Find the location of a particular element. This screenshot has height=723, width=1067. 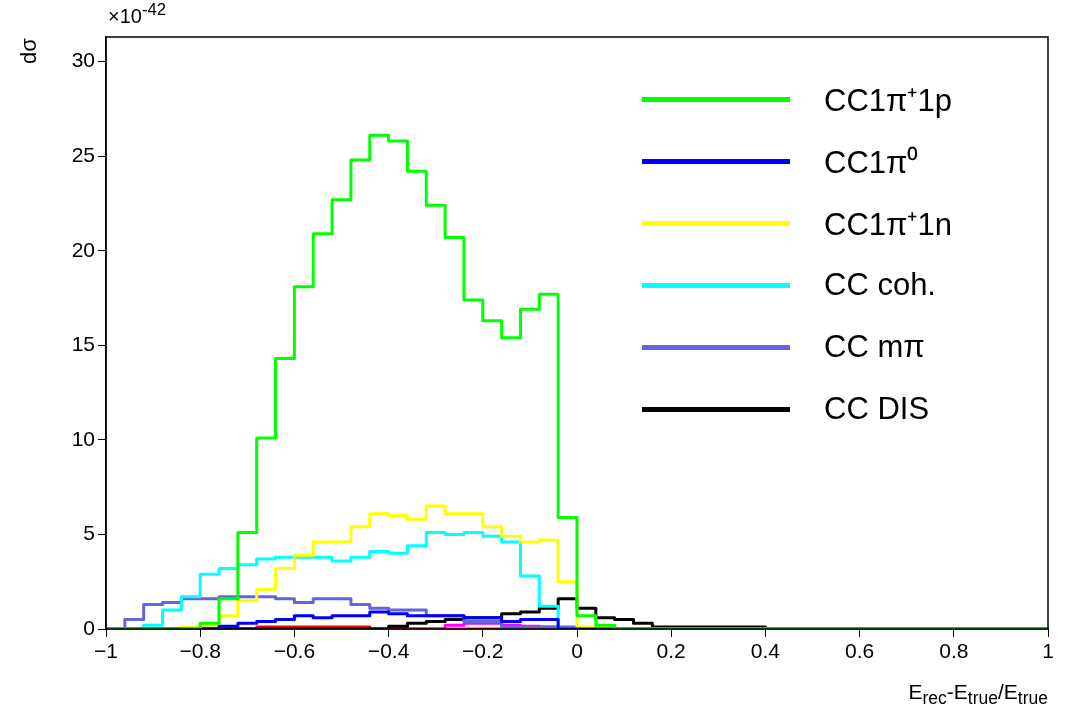

y-axis-title: dσ is located at coordinates (28, 51).